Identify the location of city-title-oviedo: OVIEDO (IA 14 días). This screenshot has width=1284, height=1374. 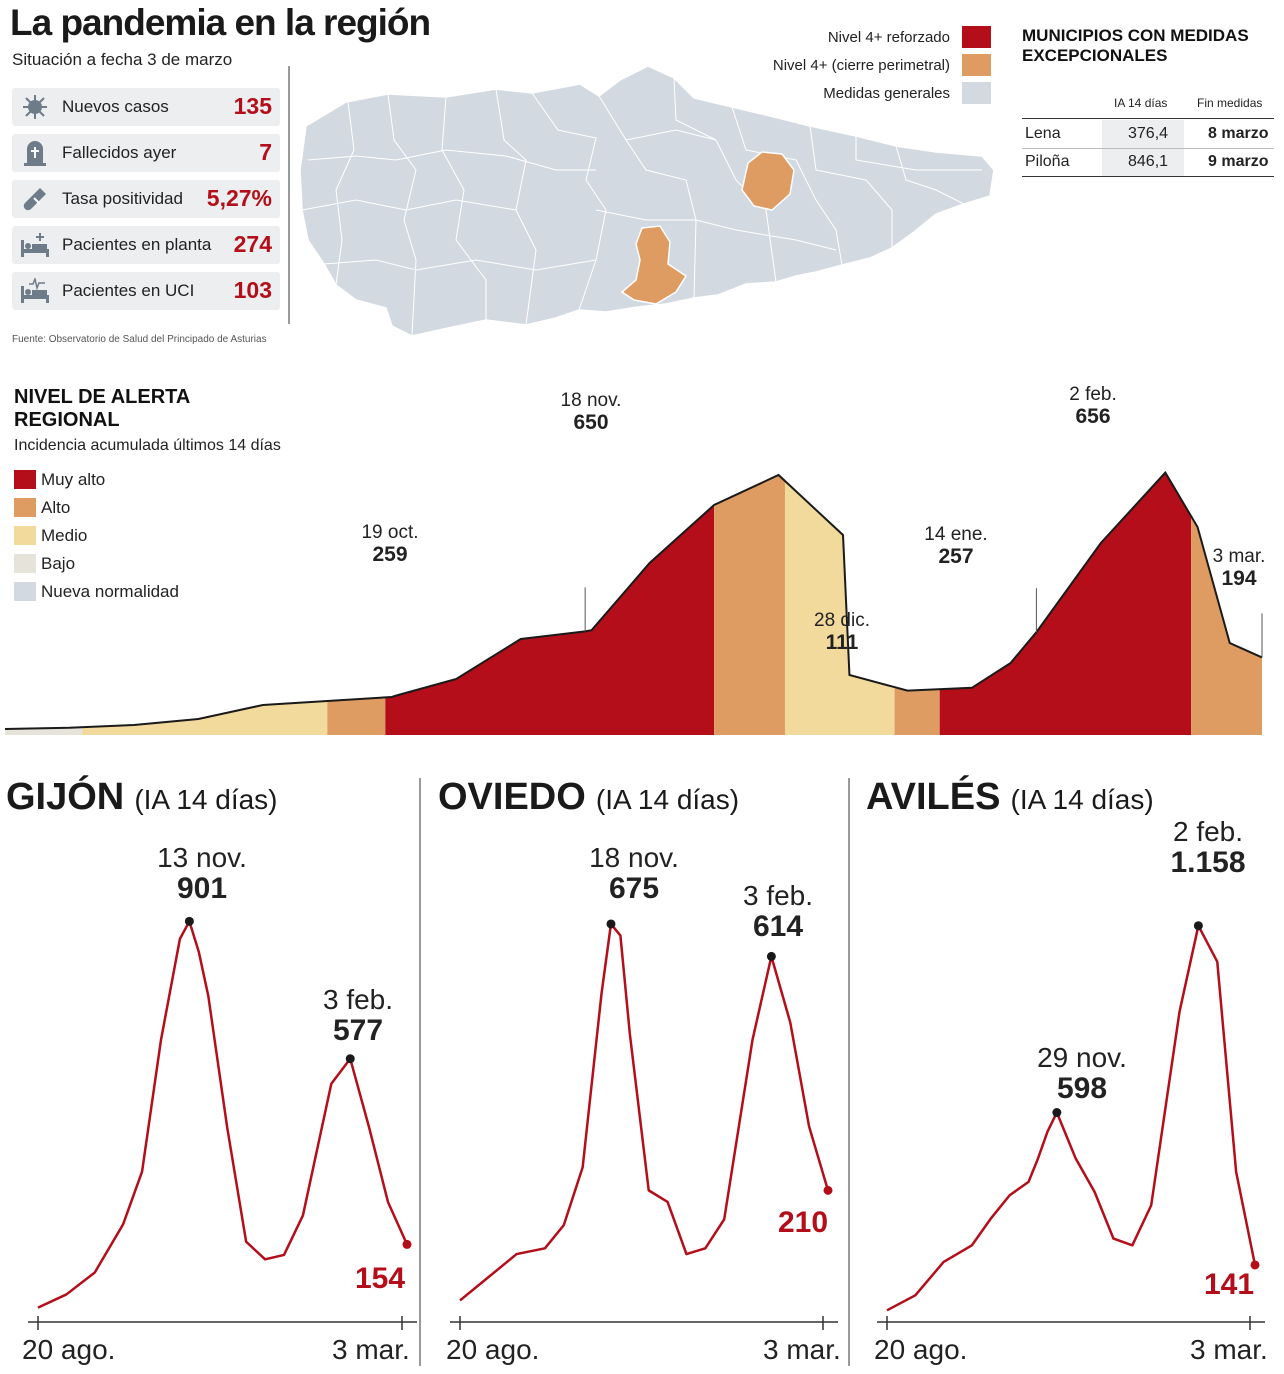
(588, 797).